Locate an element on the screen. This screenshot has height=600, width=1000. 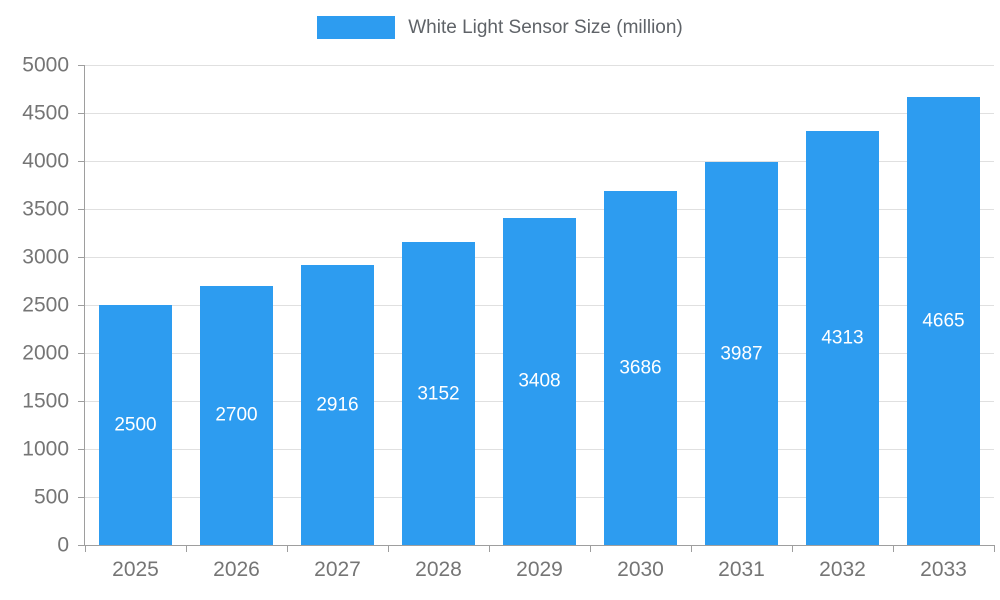
bar-2031 is located at coordinates (741, 353).